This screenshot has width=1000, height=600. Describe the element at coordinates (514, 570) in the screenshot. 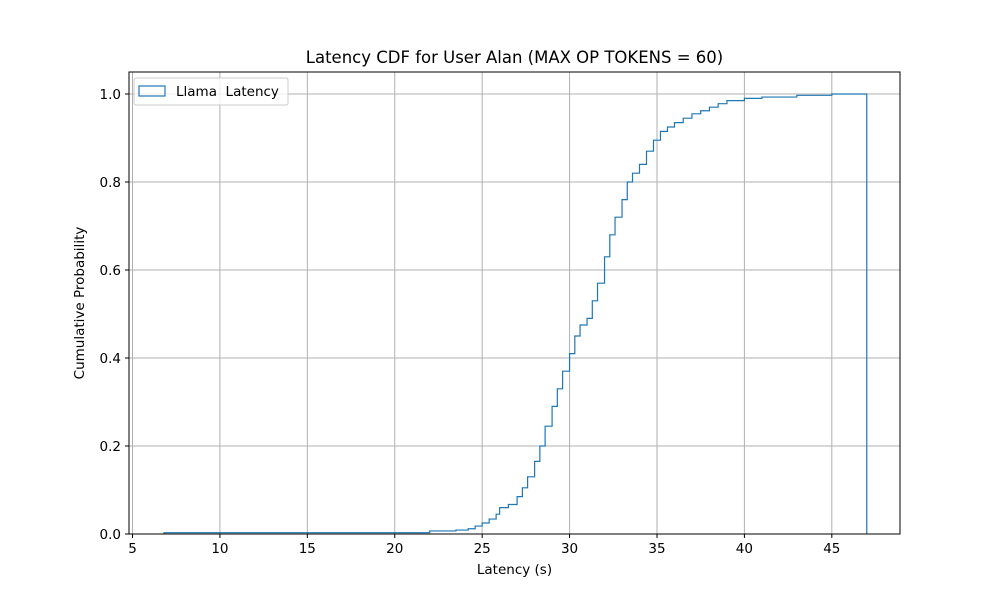

I see `x-axis-title: Latency (s)` at that location.